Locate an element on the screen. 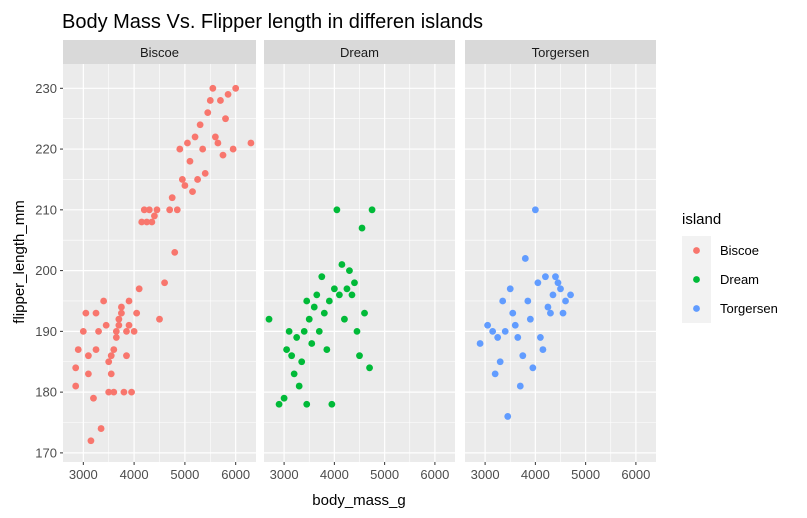  legend-item-torgersen: Torgersen is located at coordinates (730, 308).